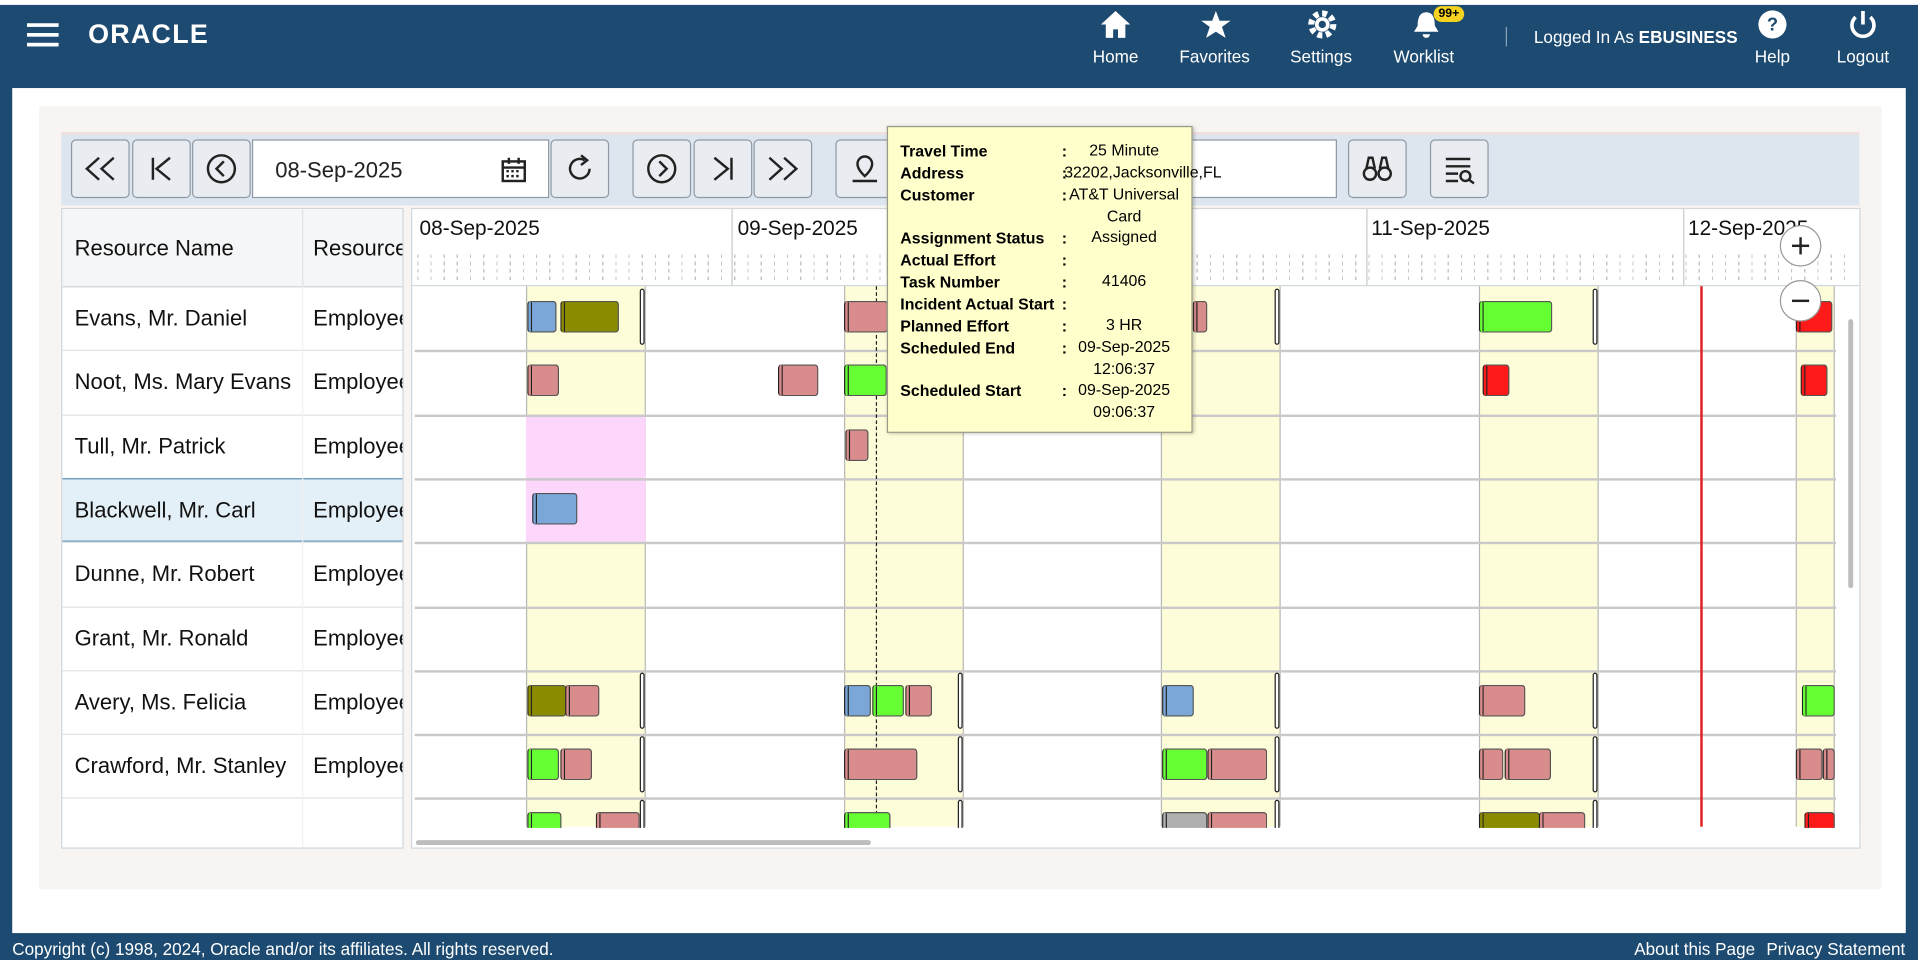  Describe the element at coordinates (977, 304) in the screenshot. I see `tooltip-label: Incident Actual Start` at that location.